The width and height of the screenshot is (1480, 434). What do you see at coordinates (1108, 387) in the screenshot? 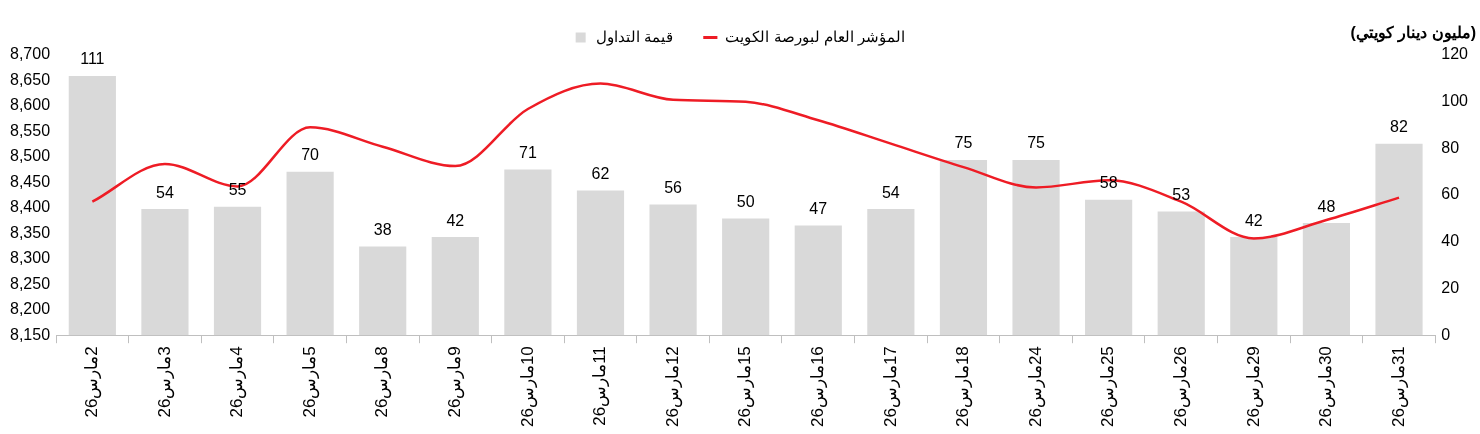
I see `x-tick-label: 25مارس26` at bounding box center [1108, 387].